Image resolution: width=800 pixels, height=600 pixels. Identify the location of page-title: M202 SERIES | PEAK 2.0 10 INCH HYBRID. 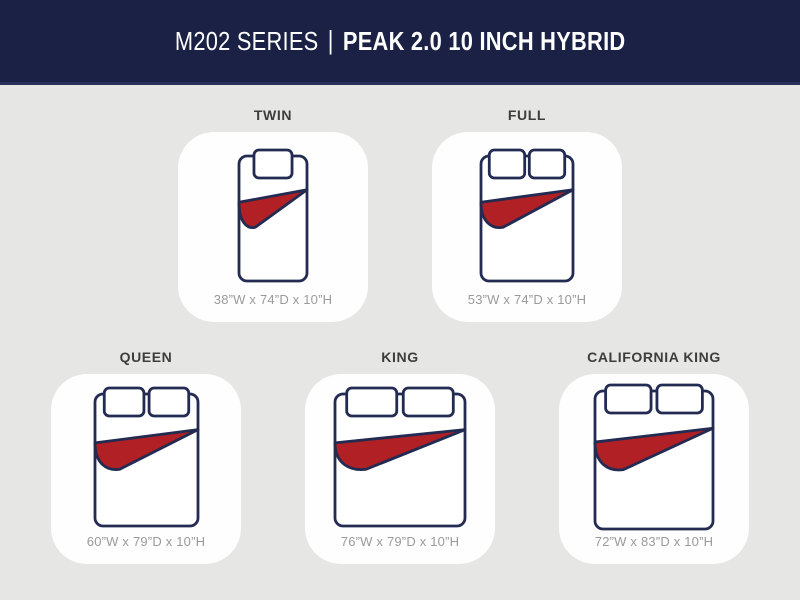
(400, 40).